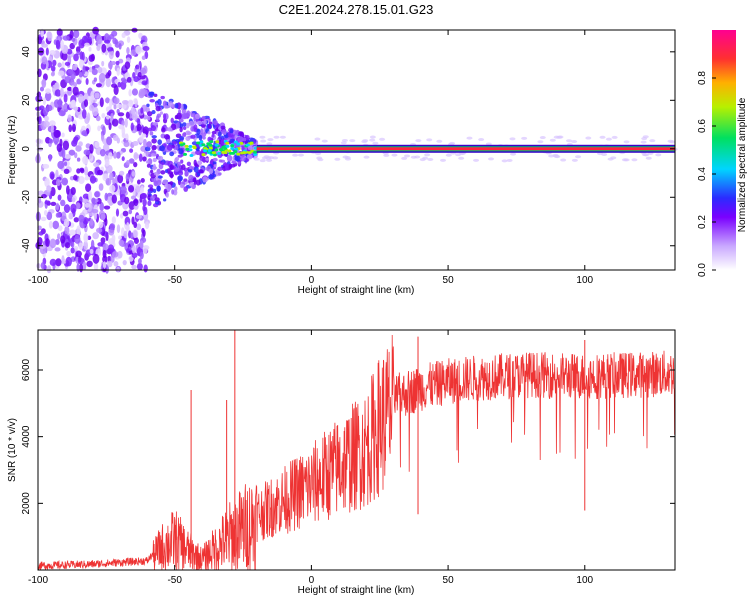 The image size is (750, 600). Describe the element at coordinates (702, 222) in the screenshot. I see `colorbar-tick-label: 0.2` at that location.